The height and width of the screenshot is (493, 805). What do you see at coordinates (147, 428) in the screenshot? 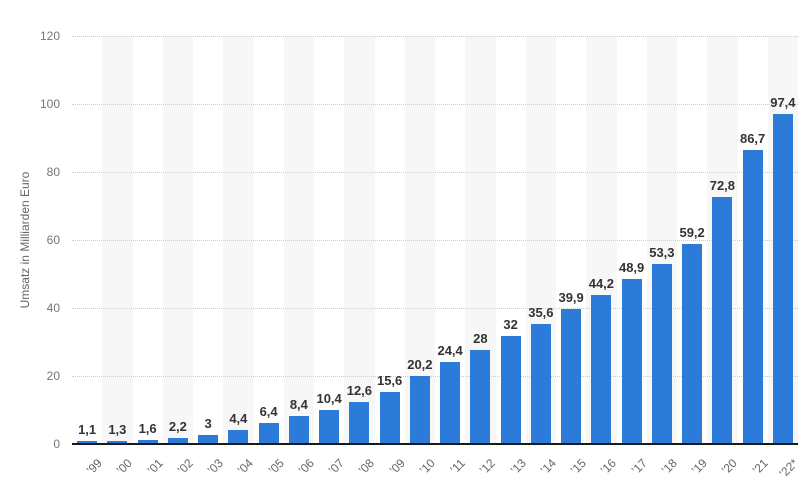
I see `bar-value-label: 1,6` at bounding box center [147, 428].